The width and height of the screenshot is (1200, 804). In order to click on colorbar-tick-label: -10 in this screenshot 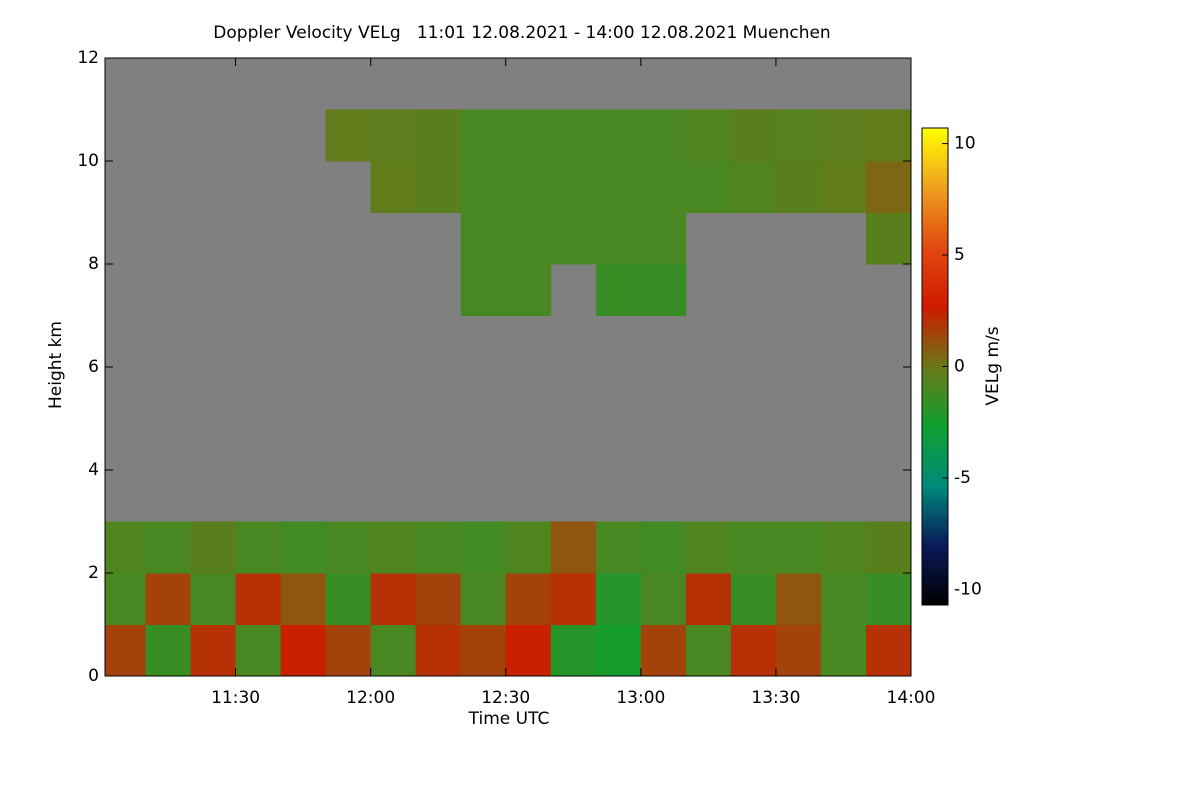, I will do `click(968, 589)`.